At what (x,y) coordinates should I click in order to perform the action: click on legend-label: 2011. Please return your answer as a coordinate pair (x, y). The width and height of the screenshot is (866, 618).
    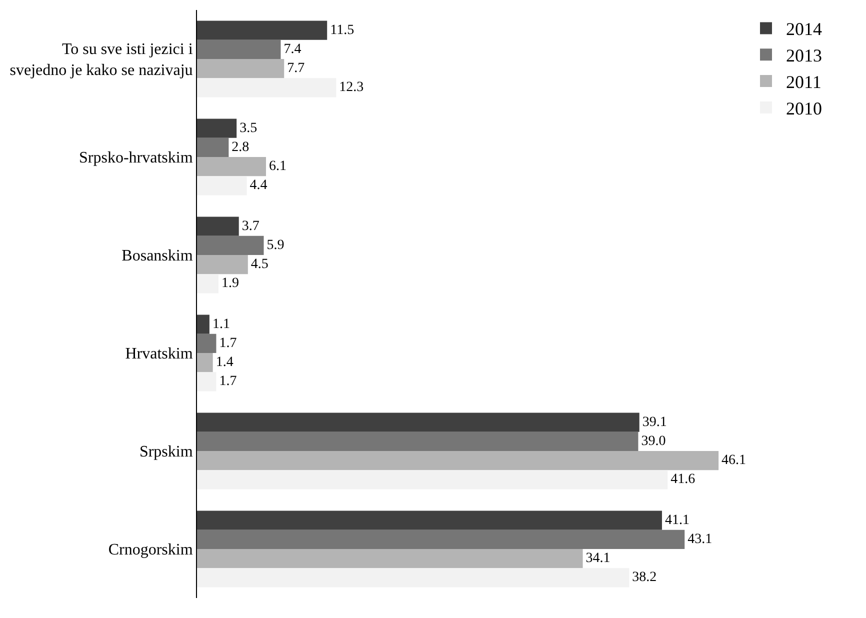
    Looking at the image, I should click on (804, 82).